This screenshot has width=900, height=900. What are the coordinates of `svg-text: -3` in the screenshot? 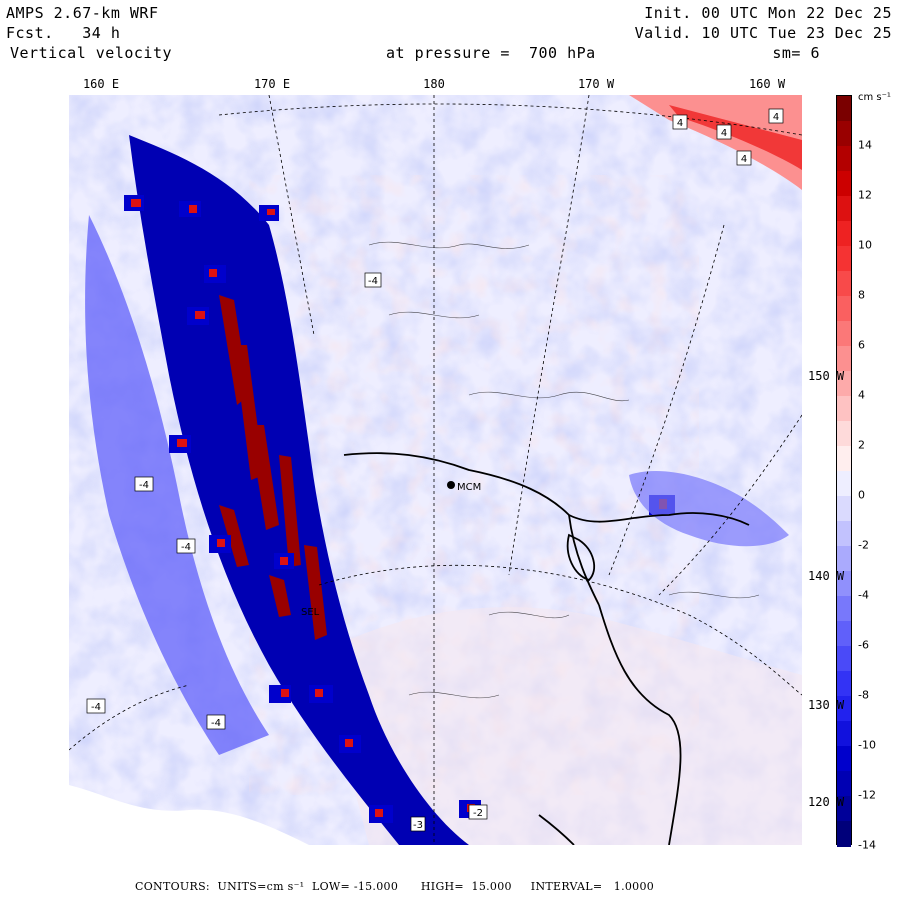 It's located at (418, 825).